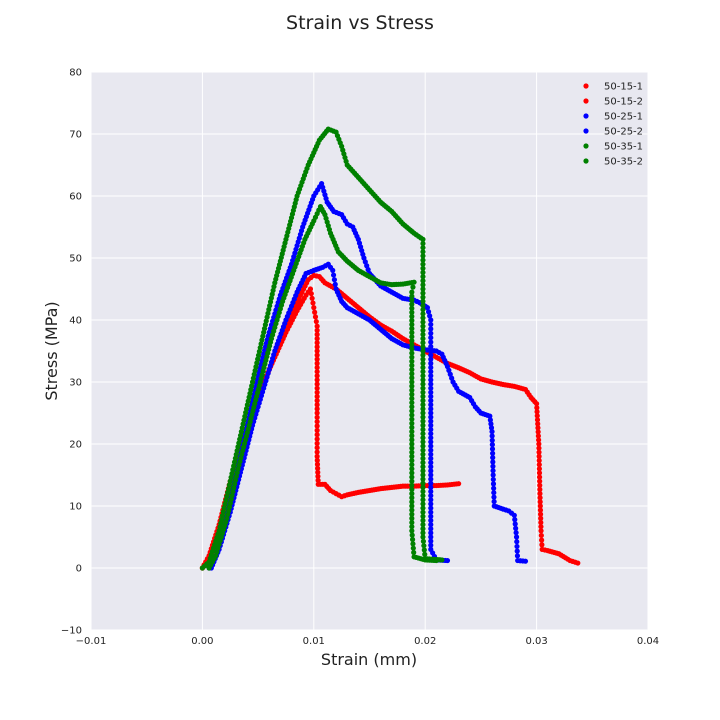 The height and width of the screenshot is (720, 720). What do you see at coordinates (75, 73) in the screenshot?
I see `y-tick-label: 80` at bounding box center [75, 73].